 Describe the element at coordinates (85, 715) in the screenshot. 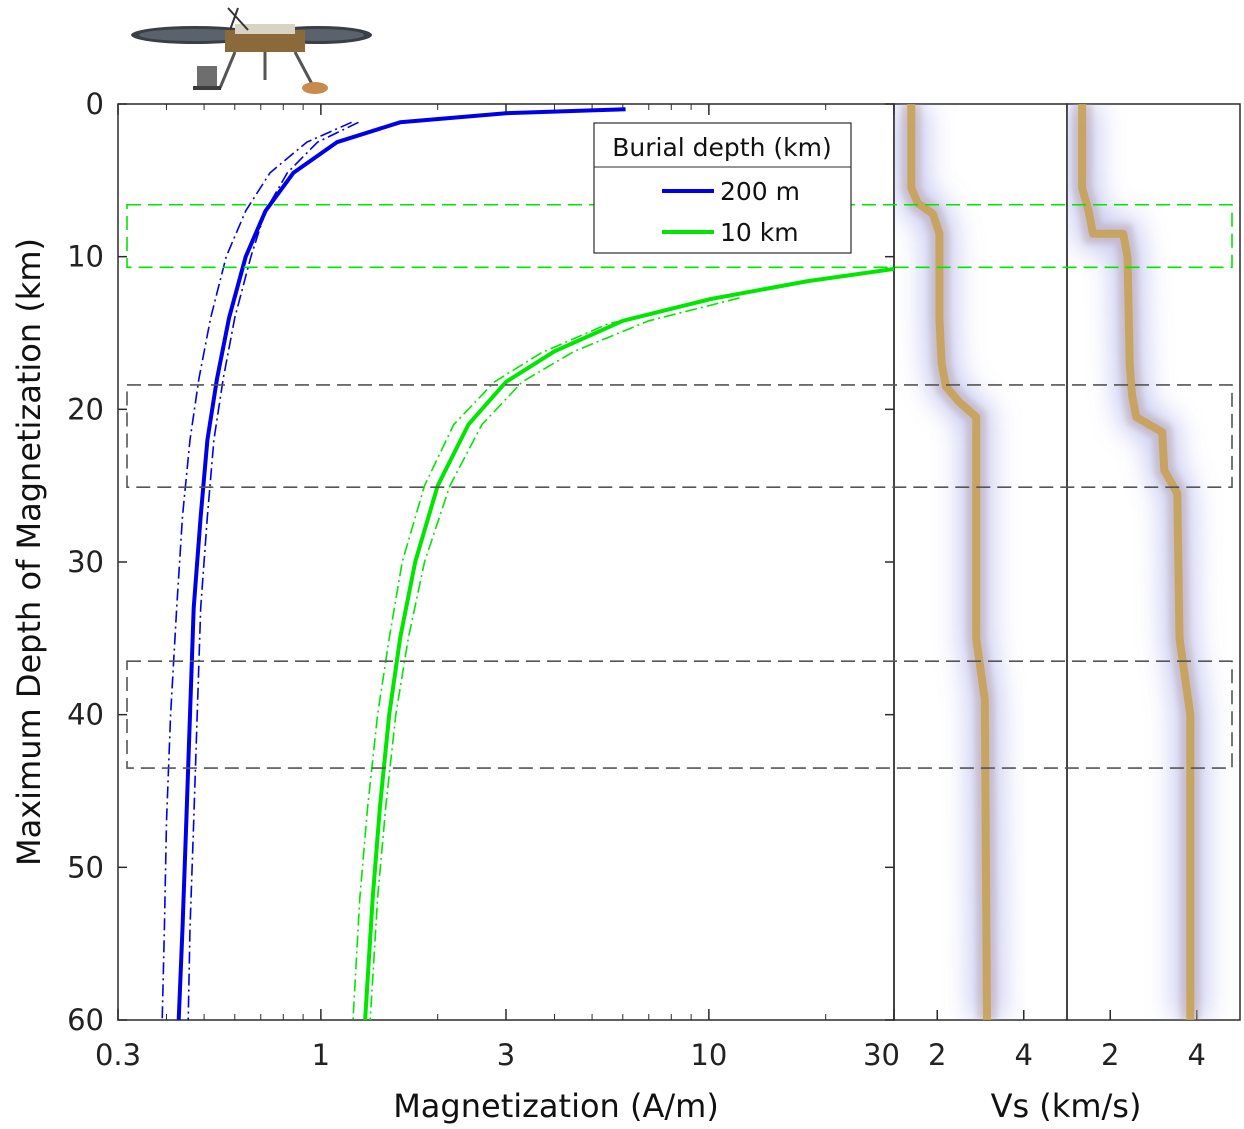

I see `y-tick-label: 40` at that location.